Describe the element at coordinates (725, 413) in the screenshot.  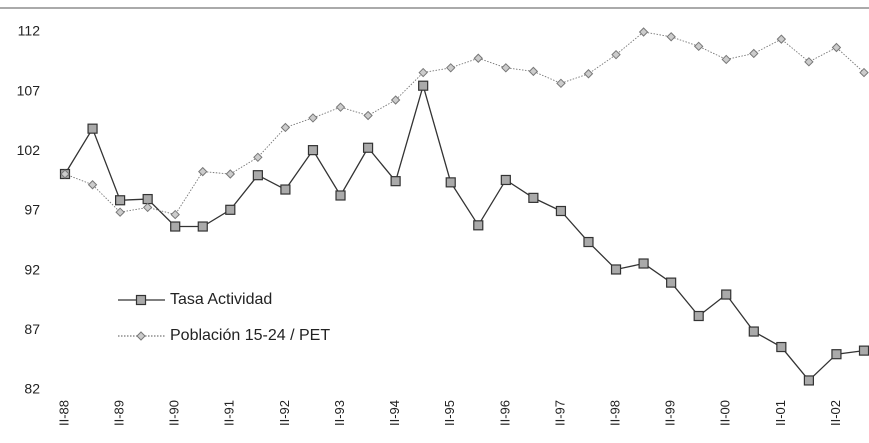
I see `x-tick-label: II-00` at that location.